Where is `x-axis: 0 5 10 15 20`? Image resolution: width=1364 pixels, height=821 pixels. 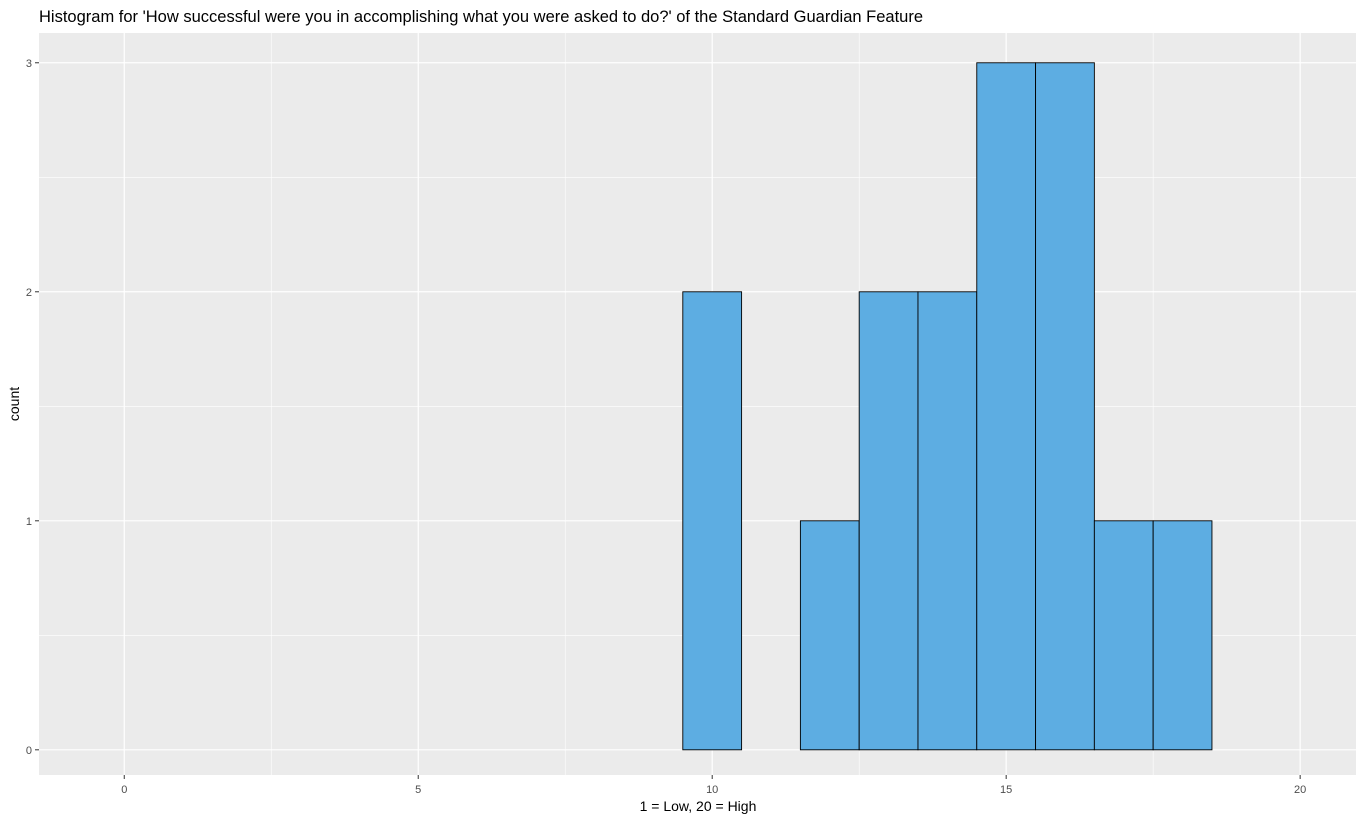
x-axis: 0 5 10 15 20 is located at coordinates (713, 785).